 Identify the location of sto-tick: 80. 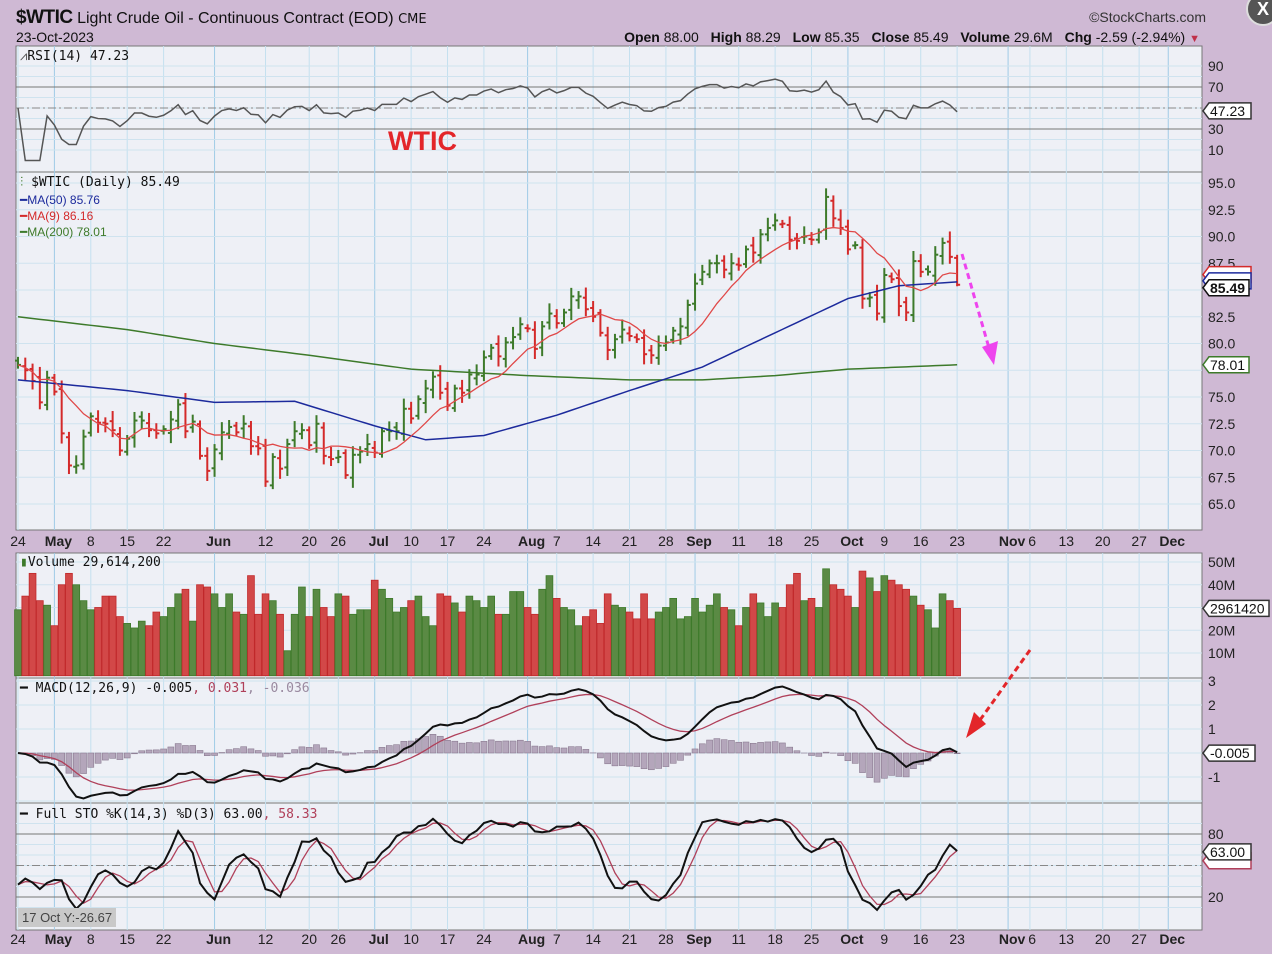
(1216, 834).